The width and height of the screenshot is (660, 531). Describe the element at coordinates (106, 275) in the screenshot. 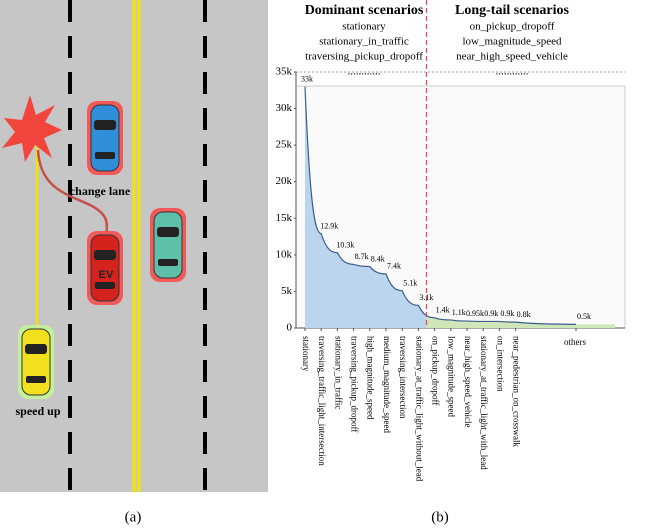

I see `label: EV` at that location.